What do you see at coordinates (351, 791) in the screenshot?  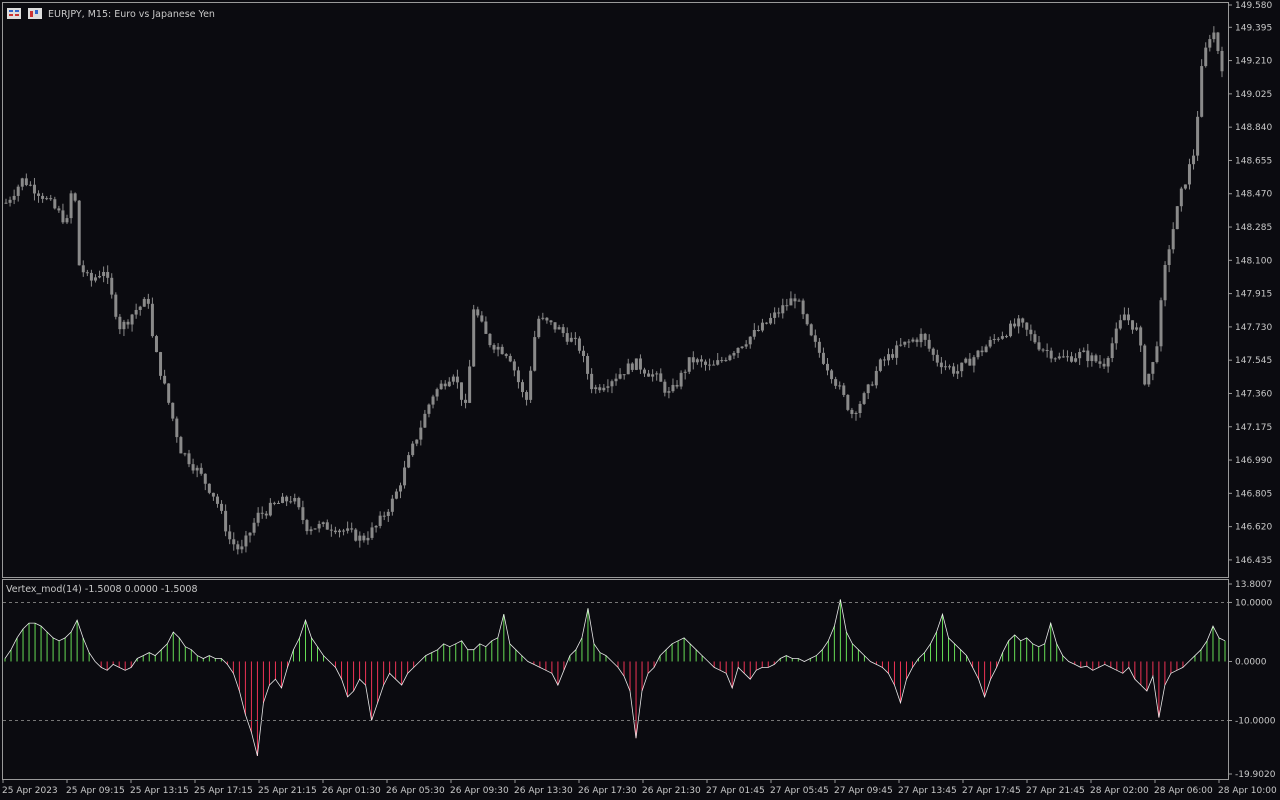 I see `time-tick-label: 26 Apr 01:30` at bounding box center [351, 791].